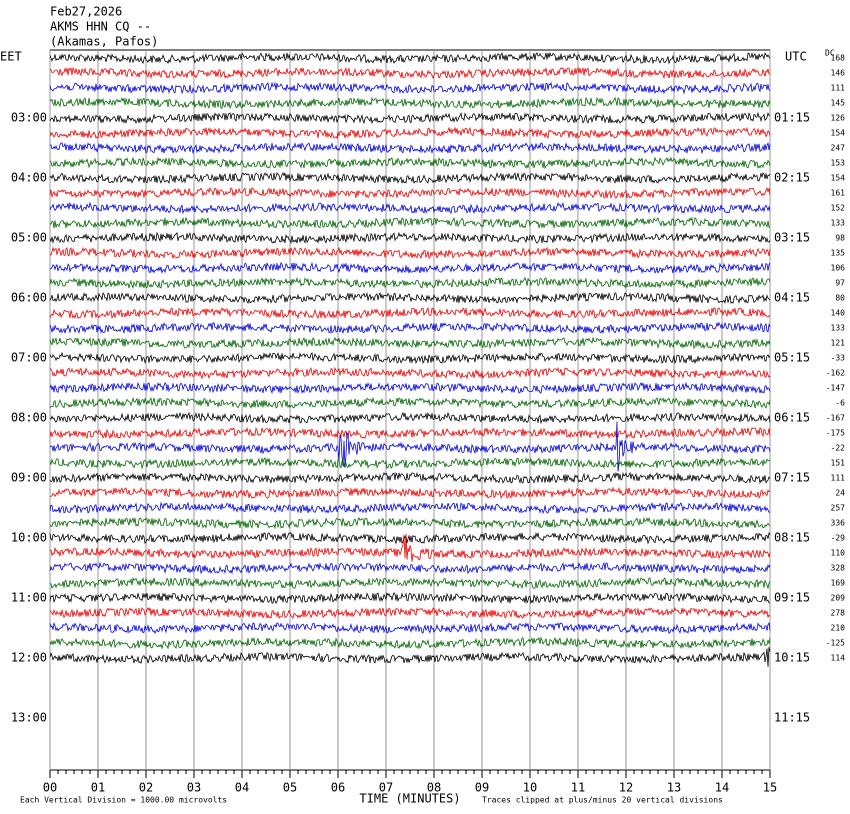 Image resolution: width=850 pixels, height=814 pixels. What do you see at coordinates (29, 418) in the screenshot?
I see `left-hour-label: 08:00` at bounding box center [29, 418].